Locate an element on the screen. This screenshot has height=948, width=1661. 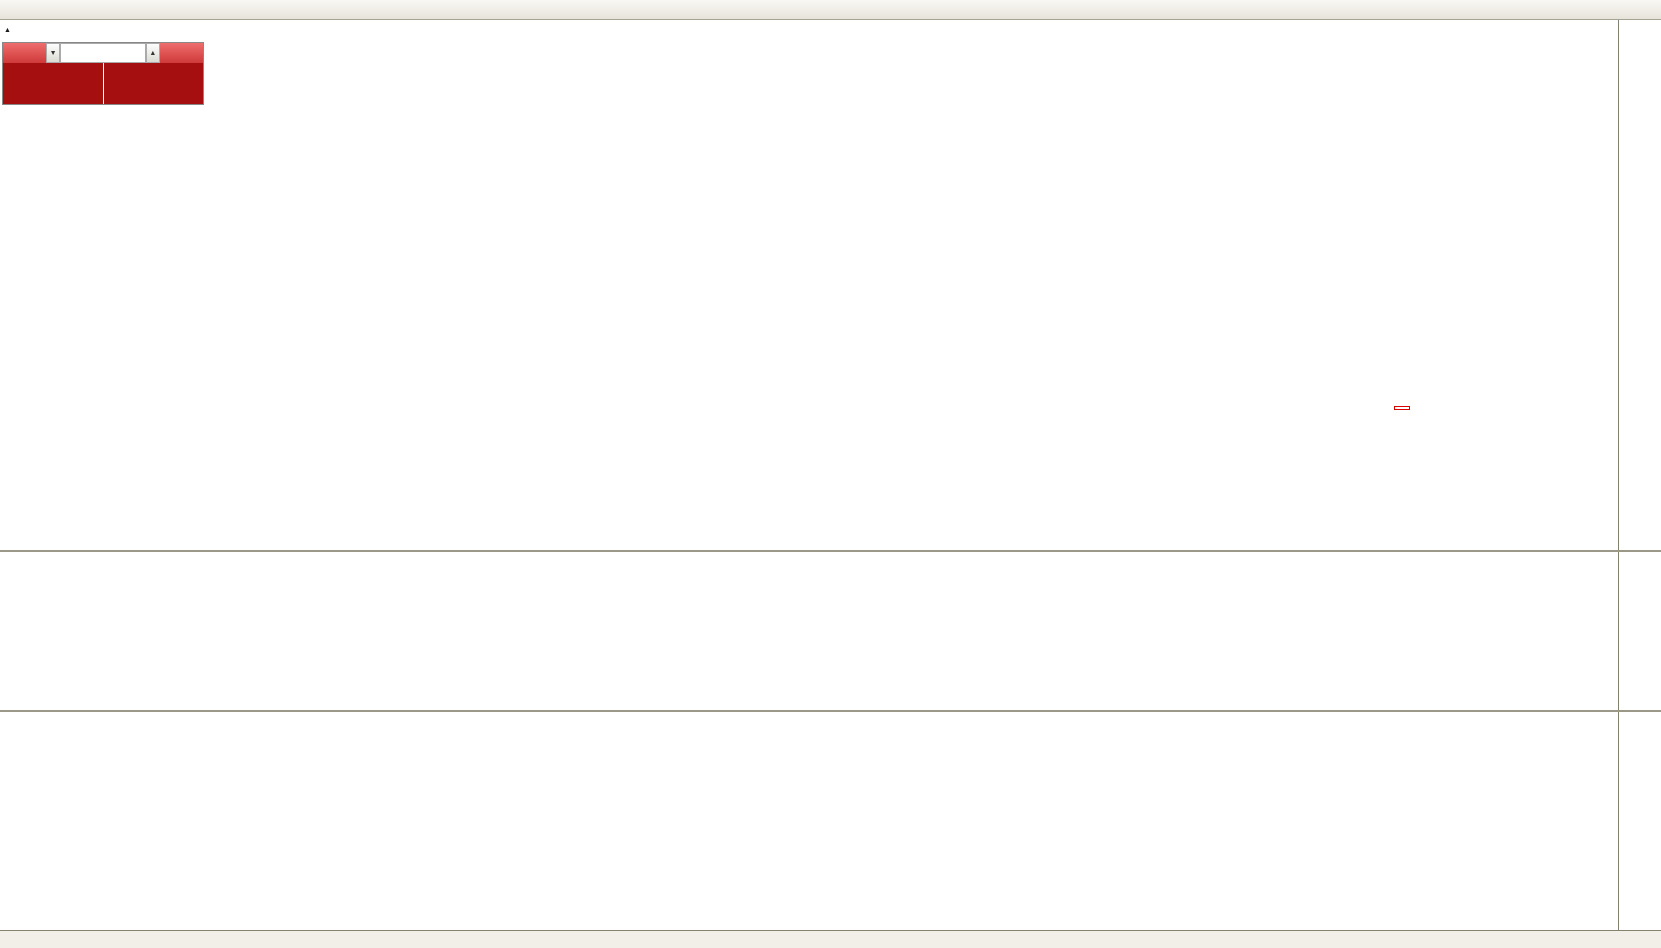
chevron-up-icon: ▲ is located at coordinates (153, 53).